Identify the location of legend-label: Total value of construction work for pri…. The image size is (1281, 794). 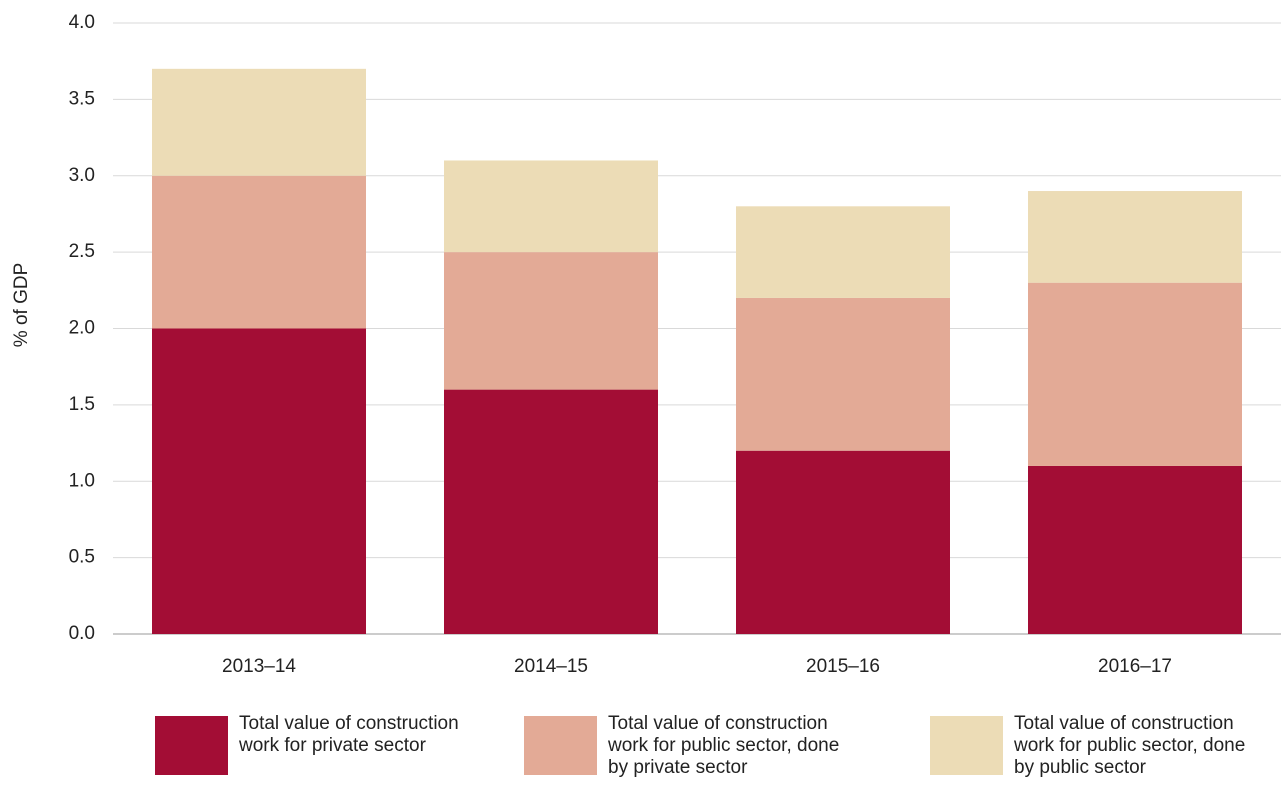
(349, 734).